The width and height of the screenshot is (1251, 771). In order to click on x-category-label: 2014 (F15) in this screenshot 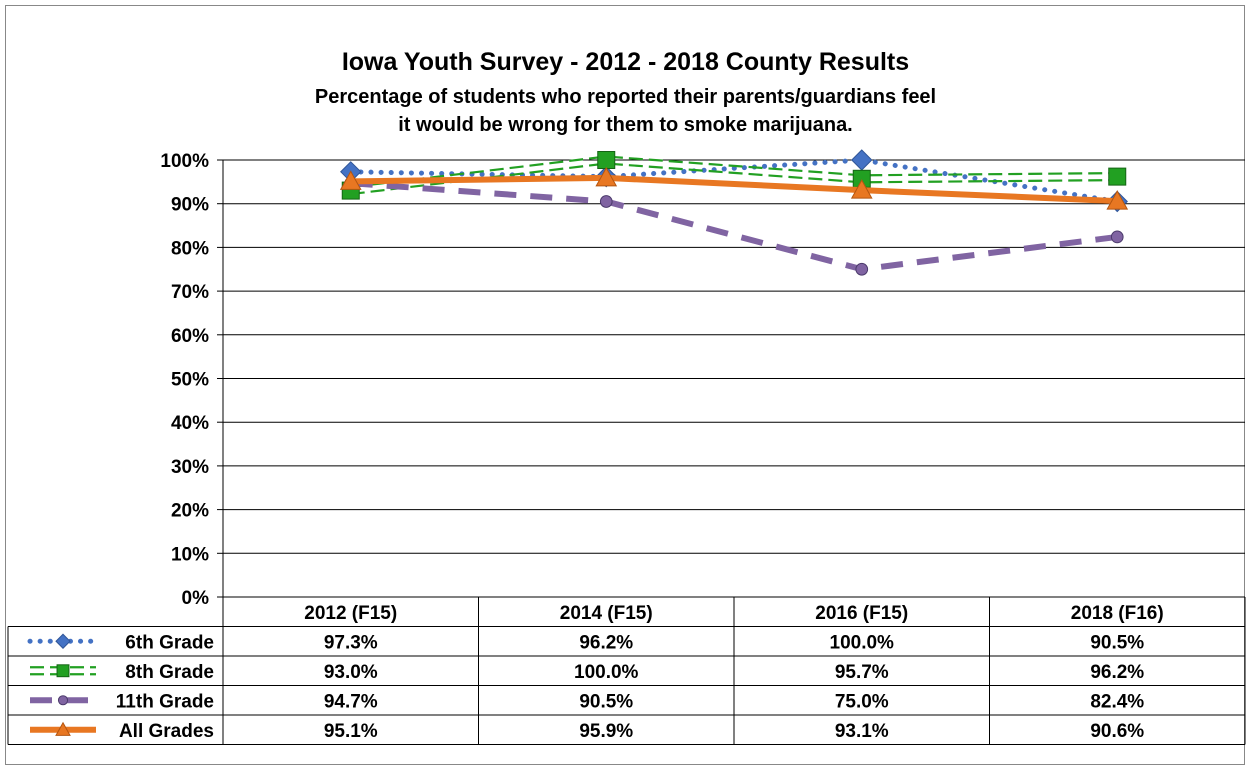, I will do `click(606, 613)`.